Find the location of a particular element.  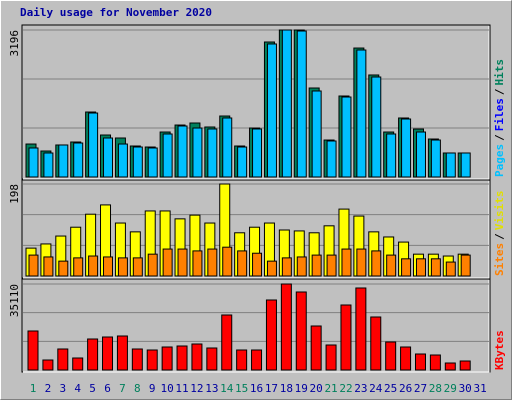

x-tick-label: 21 is located at coordinates (330, 388).